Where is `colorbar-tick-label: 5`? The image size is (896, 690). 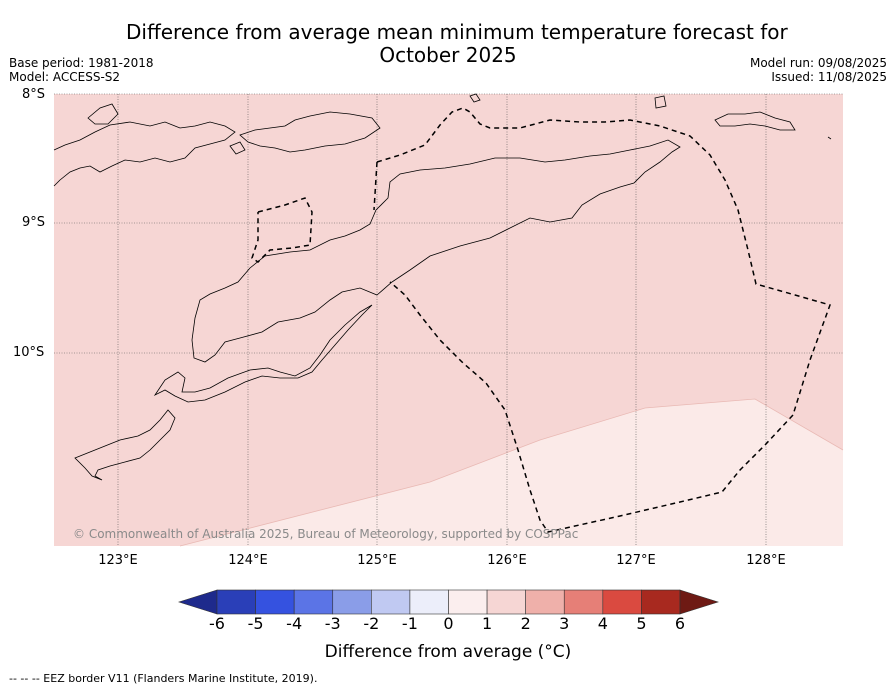 colorbar-tick-label: 5 is located at coordinates (641, 623).